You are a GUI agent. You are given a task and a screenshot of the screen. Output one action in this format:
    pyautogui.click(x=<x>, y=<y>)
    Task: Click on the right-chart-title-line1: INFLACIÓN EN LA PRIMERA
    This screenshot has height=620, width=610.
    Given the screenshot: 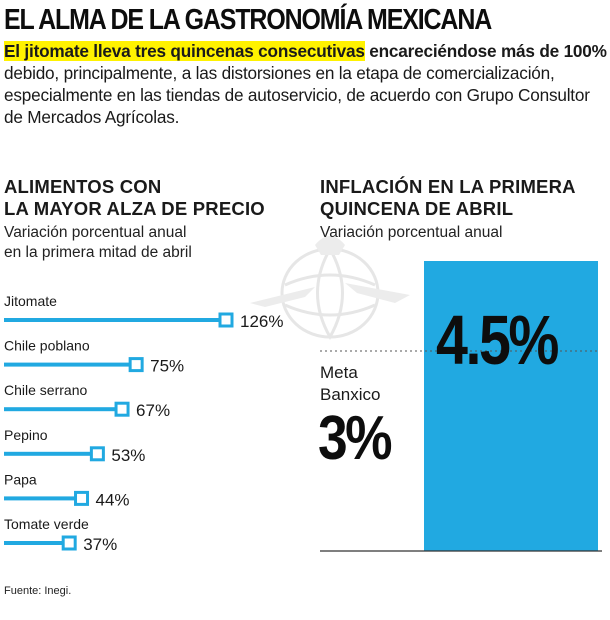 What is the action you would take?
    pyautogui.click(x=448, y=186)
    